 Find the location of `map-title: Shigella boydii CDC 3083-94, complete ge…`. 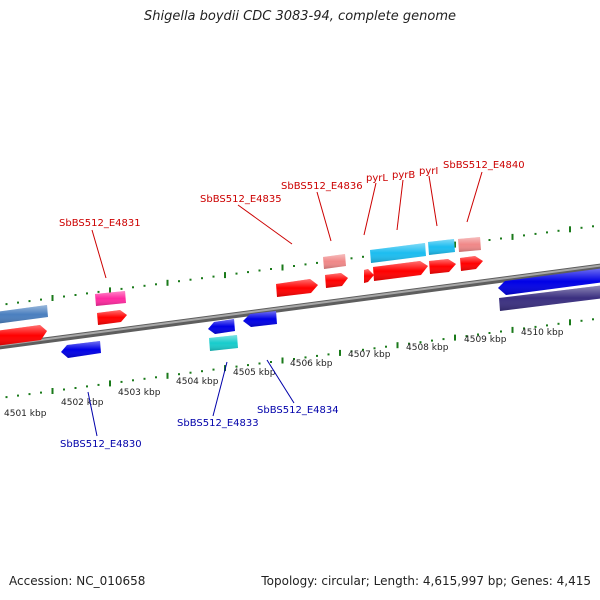

map-title: Shigella boydii CDC 3083-94, complete ge… is located at coordinates (300, 16).